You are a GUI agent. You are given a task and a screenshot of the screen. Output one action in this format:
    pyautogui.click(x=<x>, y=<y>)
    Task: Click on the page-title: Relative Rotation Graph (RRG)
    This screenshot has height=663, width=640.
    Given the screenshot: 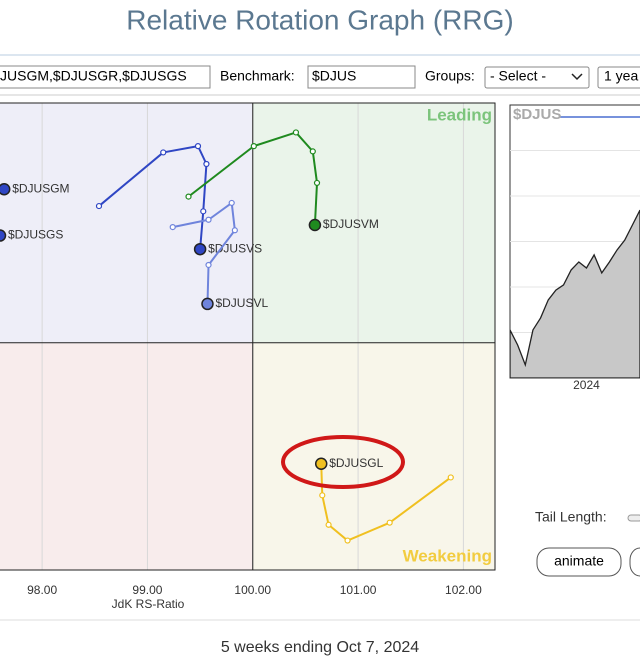 What is the action you would take?
    pyautogui.click(x=319, y=19)
    